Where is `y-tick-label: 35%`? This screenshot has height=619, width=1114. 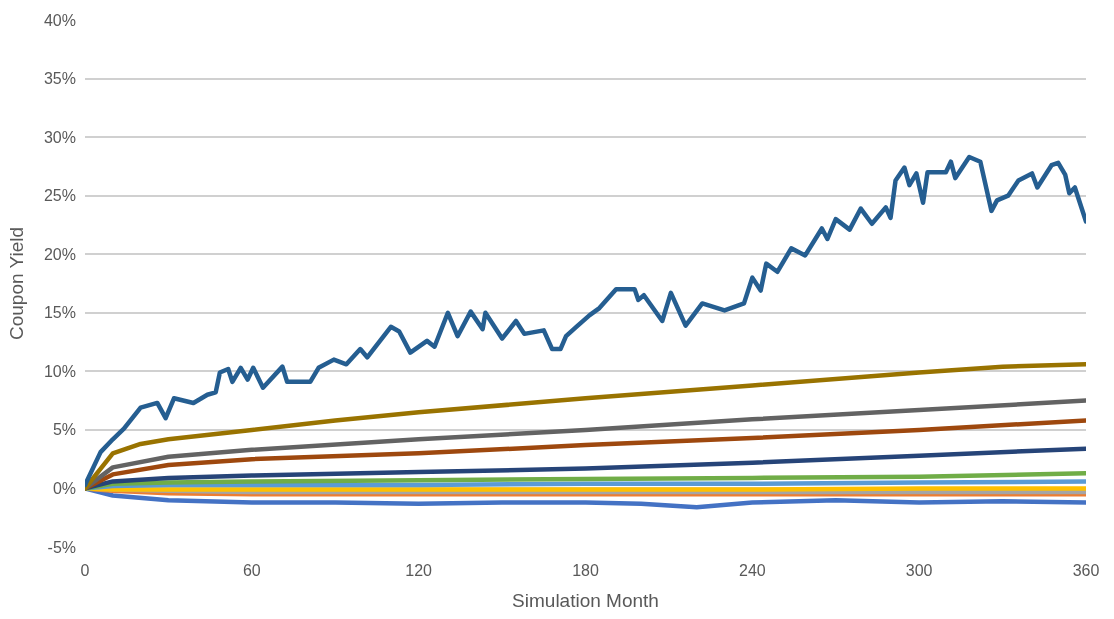 y-tick-label: 35% is located at coordinates (59, 79).